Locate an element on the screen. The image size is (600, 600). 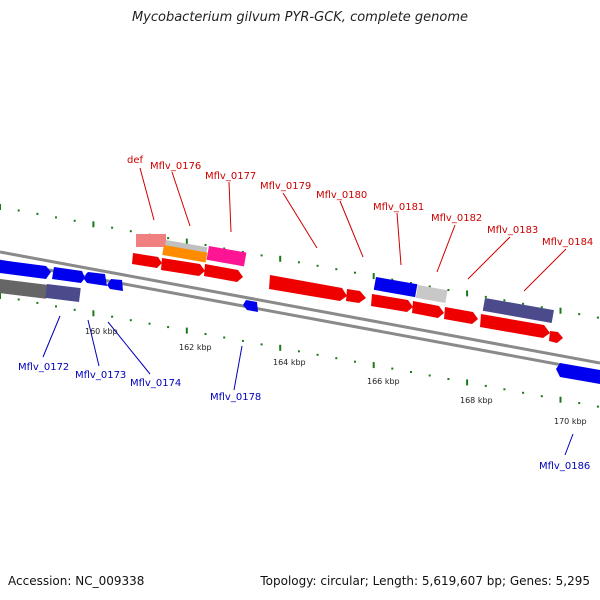
gene-label-mflv-0176: Mflv_0176 is located at coordinates (175, 166).